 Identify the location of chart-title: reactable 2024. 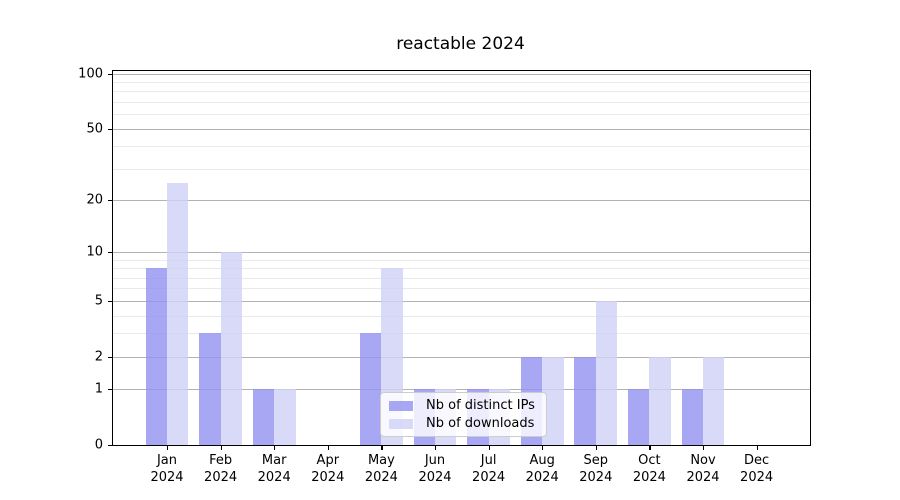
(460, 44).